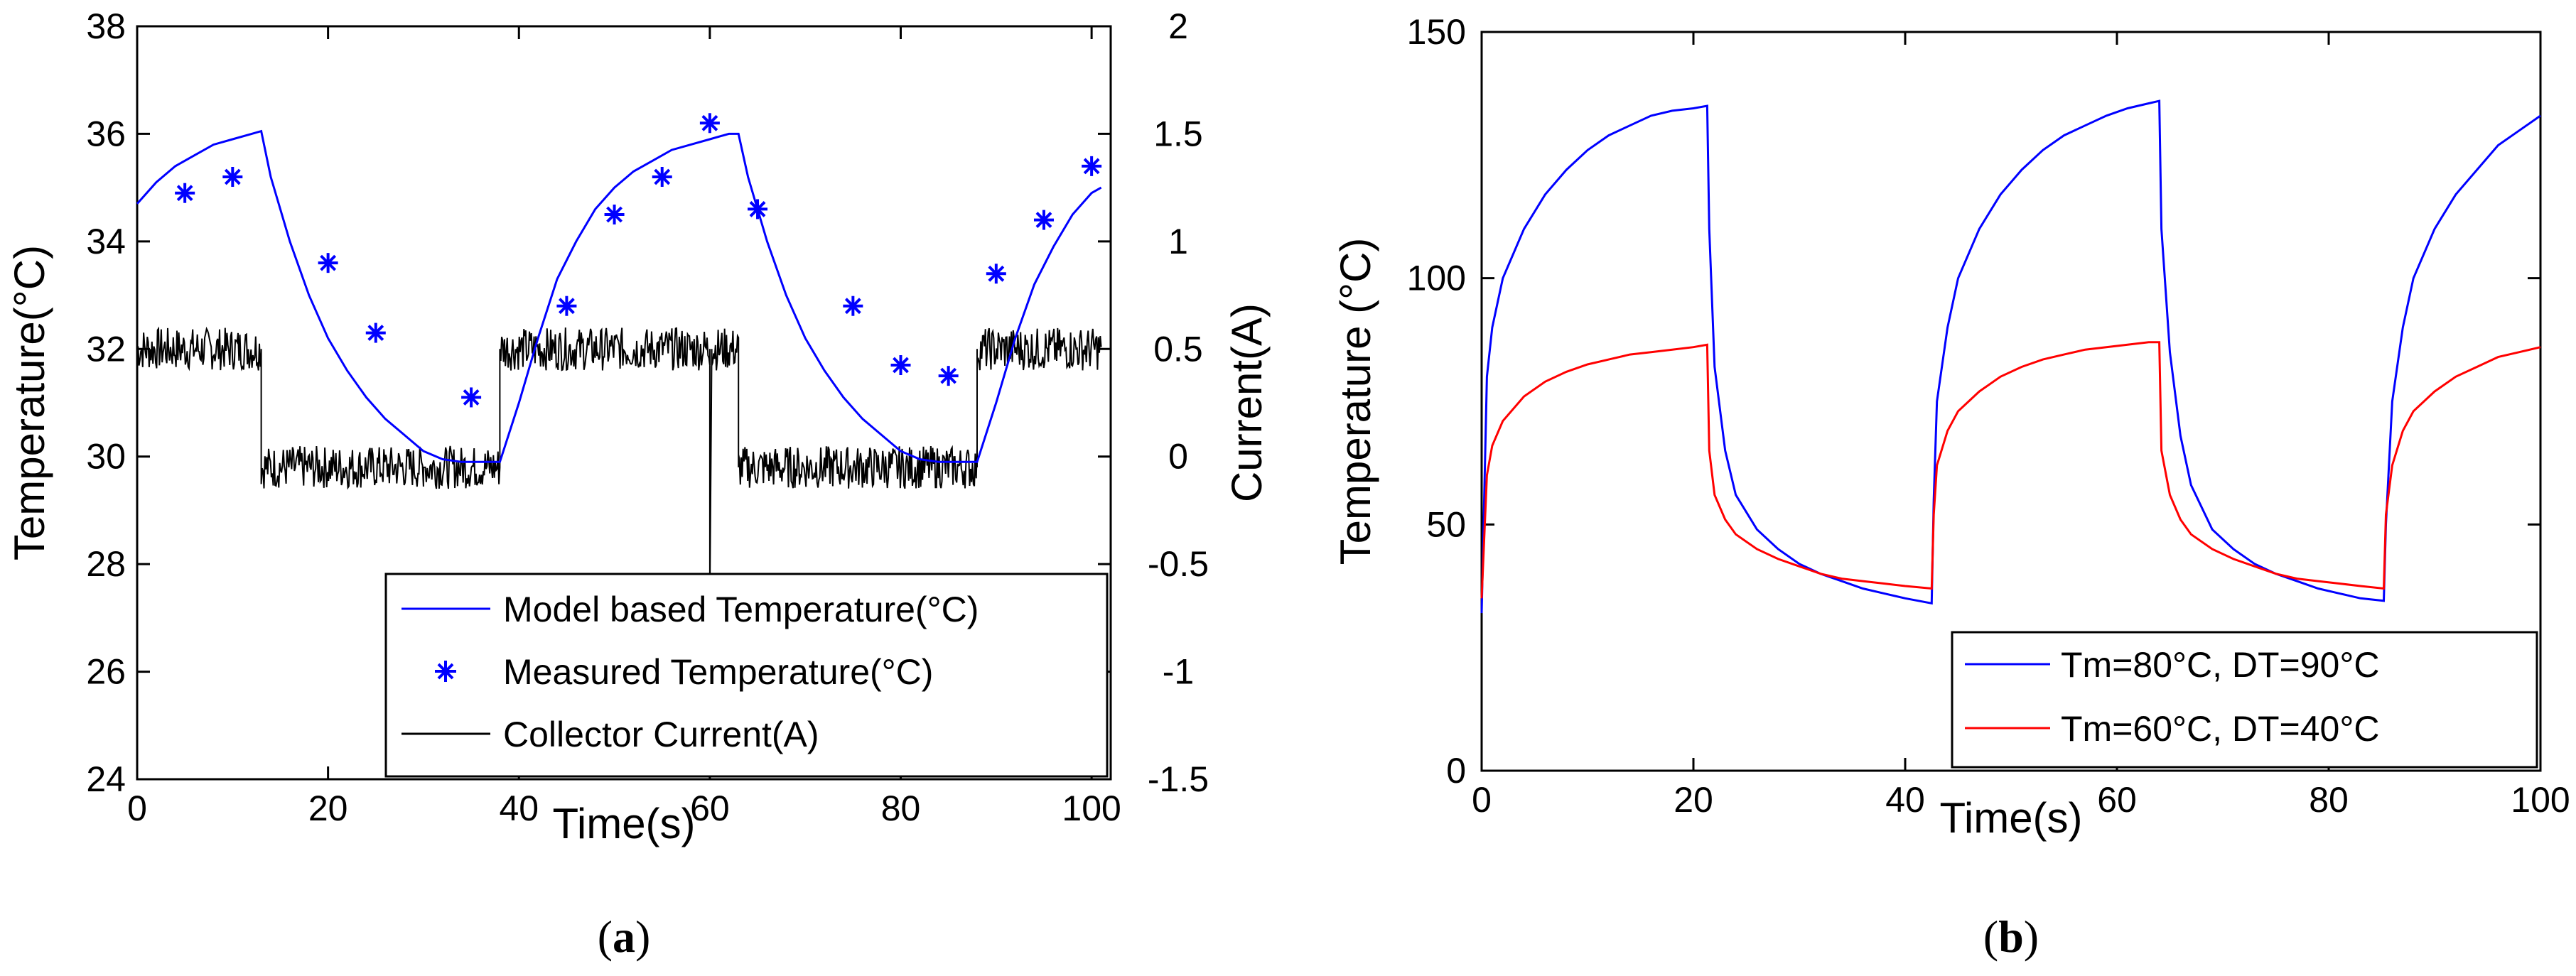 The image size is (2576, 976). What do you see at coordinates (519, 808) in the screenshot?
I see `chart-a-xtick-label: 40` at bounding box center [519, 808].